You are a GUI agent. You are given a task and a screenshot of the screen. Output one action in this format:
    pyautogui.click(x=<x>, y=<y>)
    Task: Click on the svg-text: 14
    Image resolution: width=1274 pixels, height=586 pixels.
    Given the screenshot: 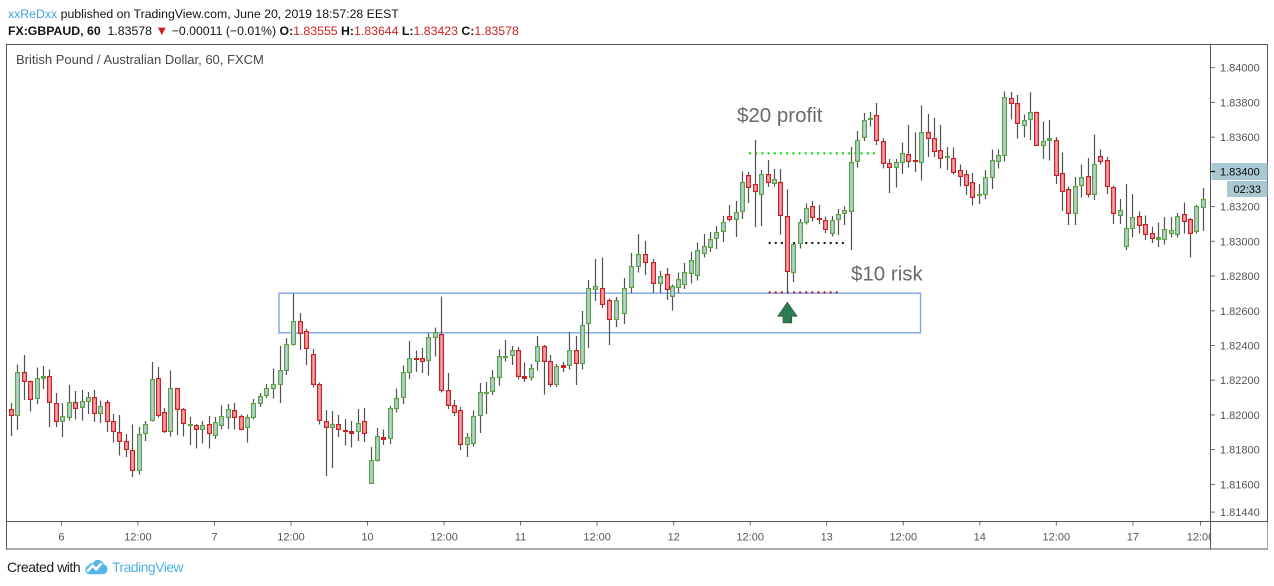 What is the action you would take?
    pyautogui.click(x=980, y=538)
    